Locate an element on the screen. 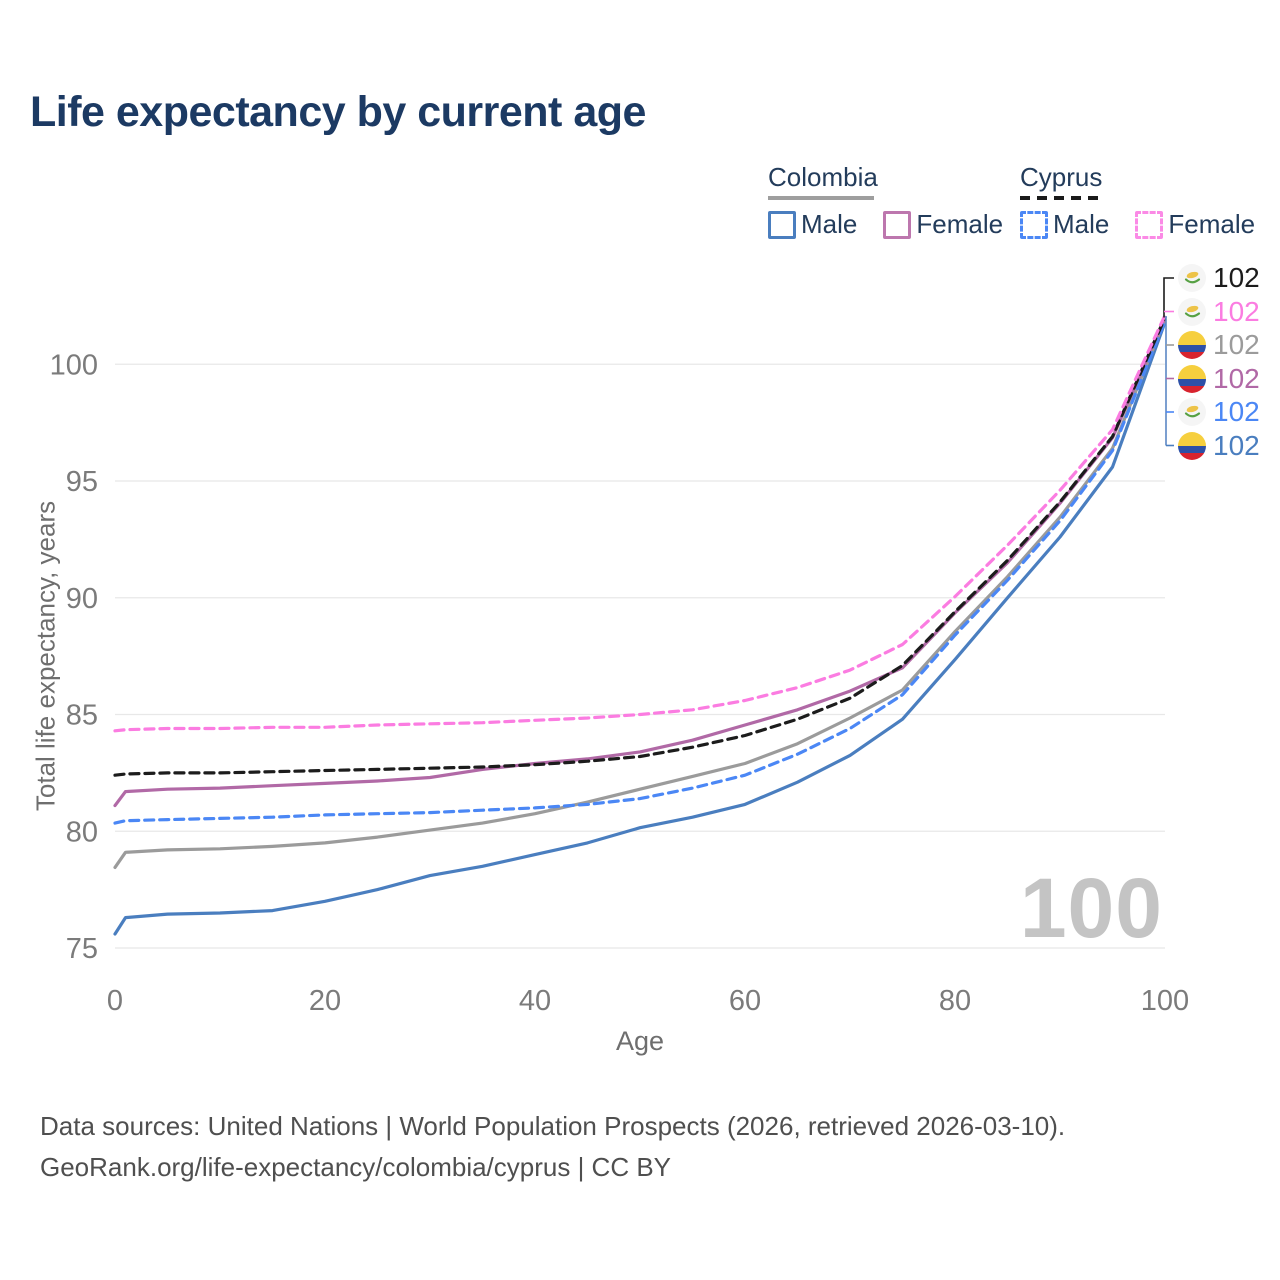 The image size is (1280, 1280). end-label-cyprus-both-sexes: 102 is located at coordinates (1219, 278).